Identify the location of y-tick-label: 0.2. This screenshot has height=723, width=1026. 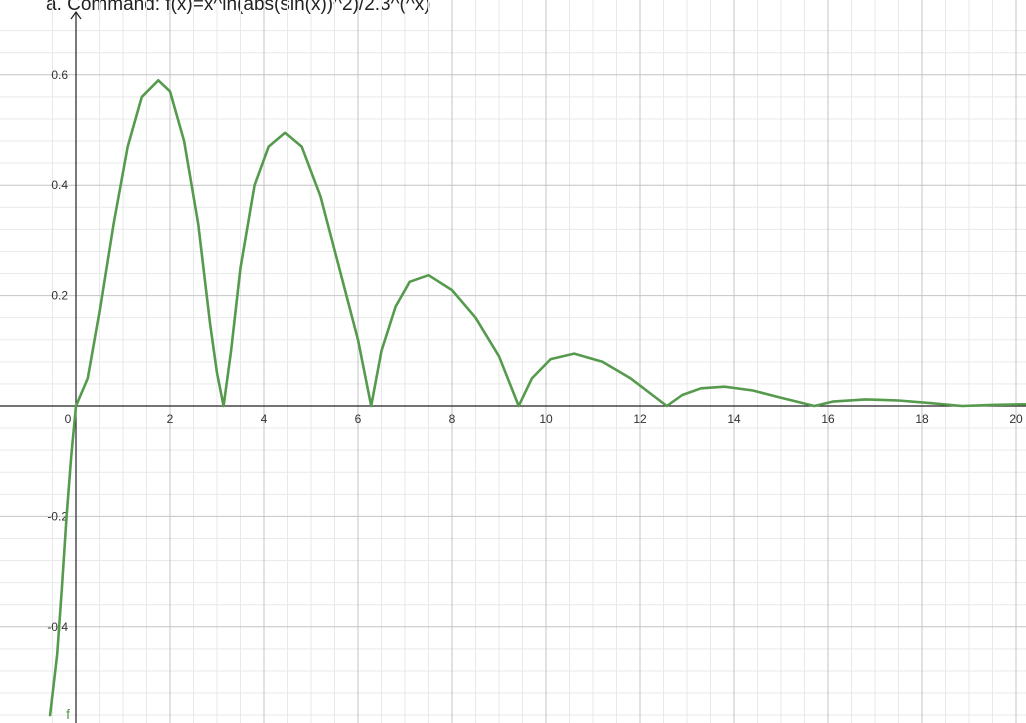
(59, 296).